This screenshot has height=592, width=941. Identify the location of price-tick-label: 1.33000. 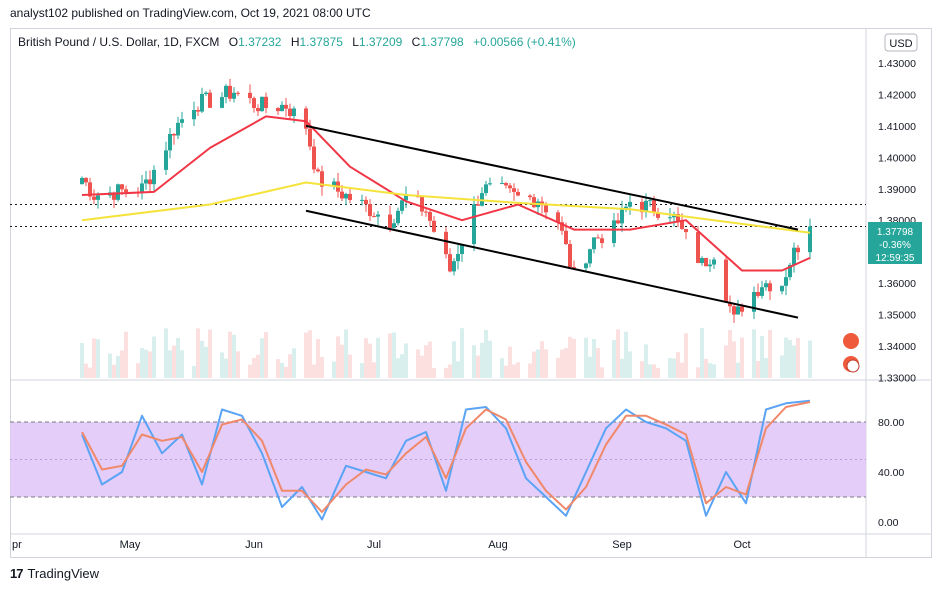
(897, 378).